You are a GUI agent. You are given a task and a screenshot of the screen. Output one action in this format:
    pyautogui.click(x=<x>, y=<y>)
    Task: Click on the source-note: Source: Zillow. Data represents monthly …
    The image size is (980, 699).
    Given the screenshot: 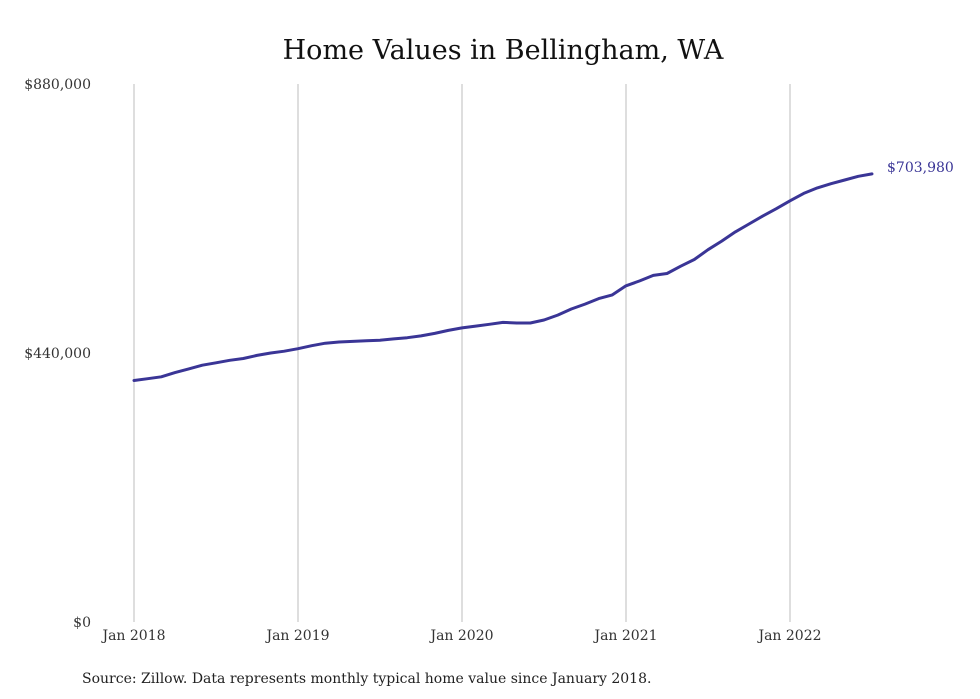 What is the action you would take?
    pyautogui.click(x=366, y=679)
    